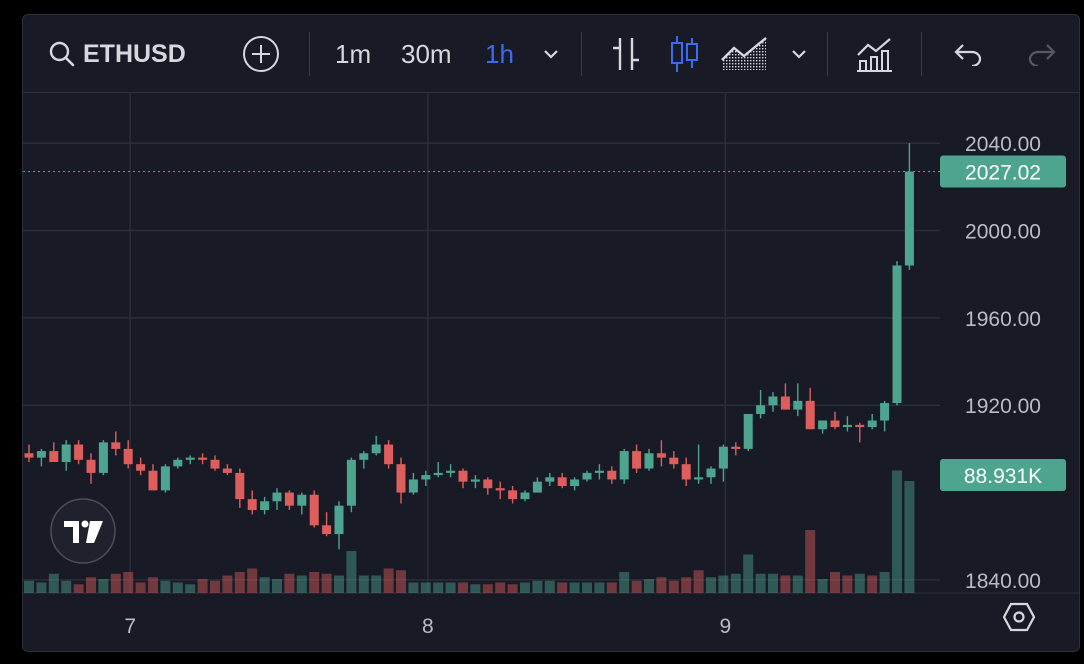 This screenshot has height=664, width=1084. I want to click on candlestick-icon, so click(684, 54).